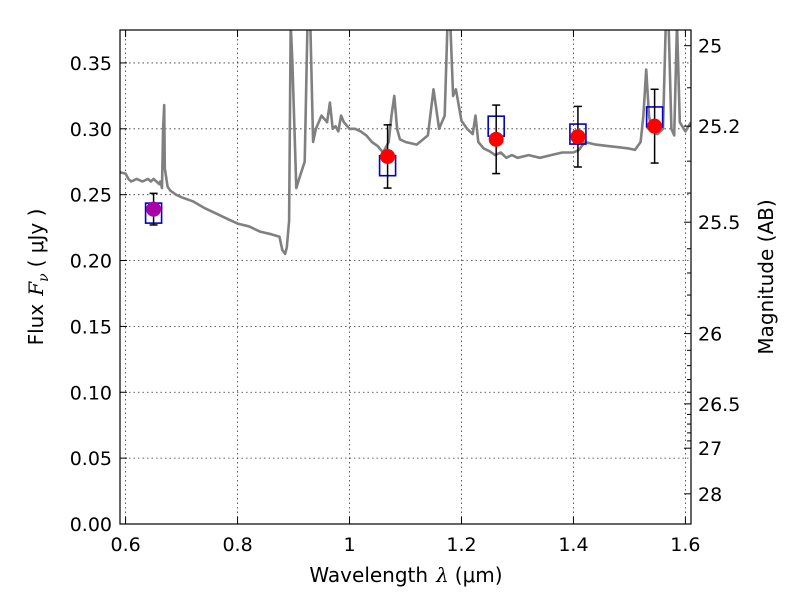 This screenshot has height=600, width=800. What do you see at coordinates (404, 157) in the screenshot?
I see `data-points` at bounding box center [404, 157].